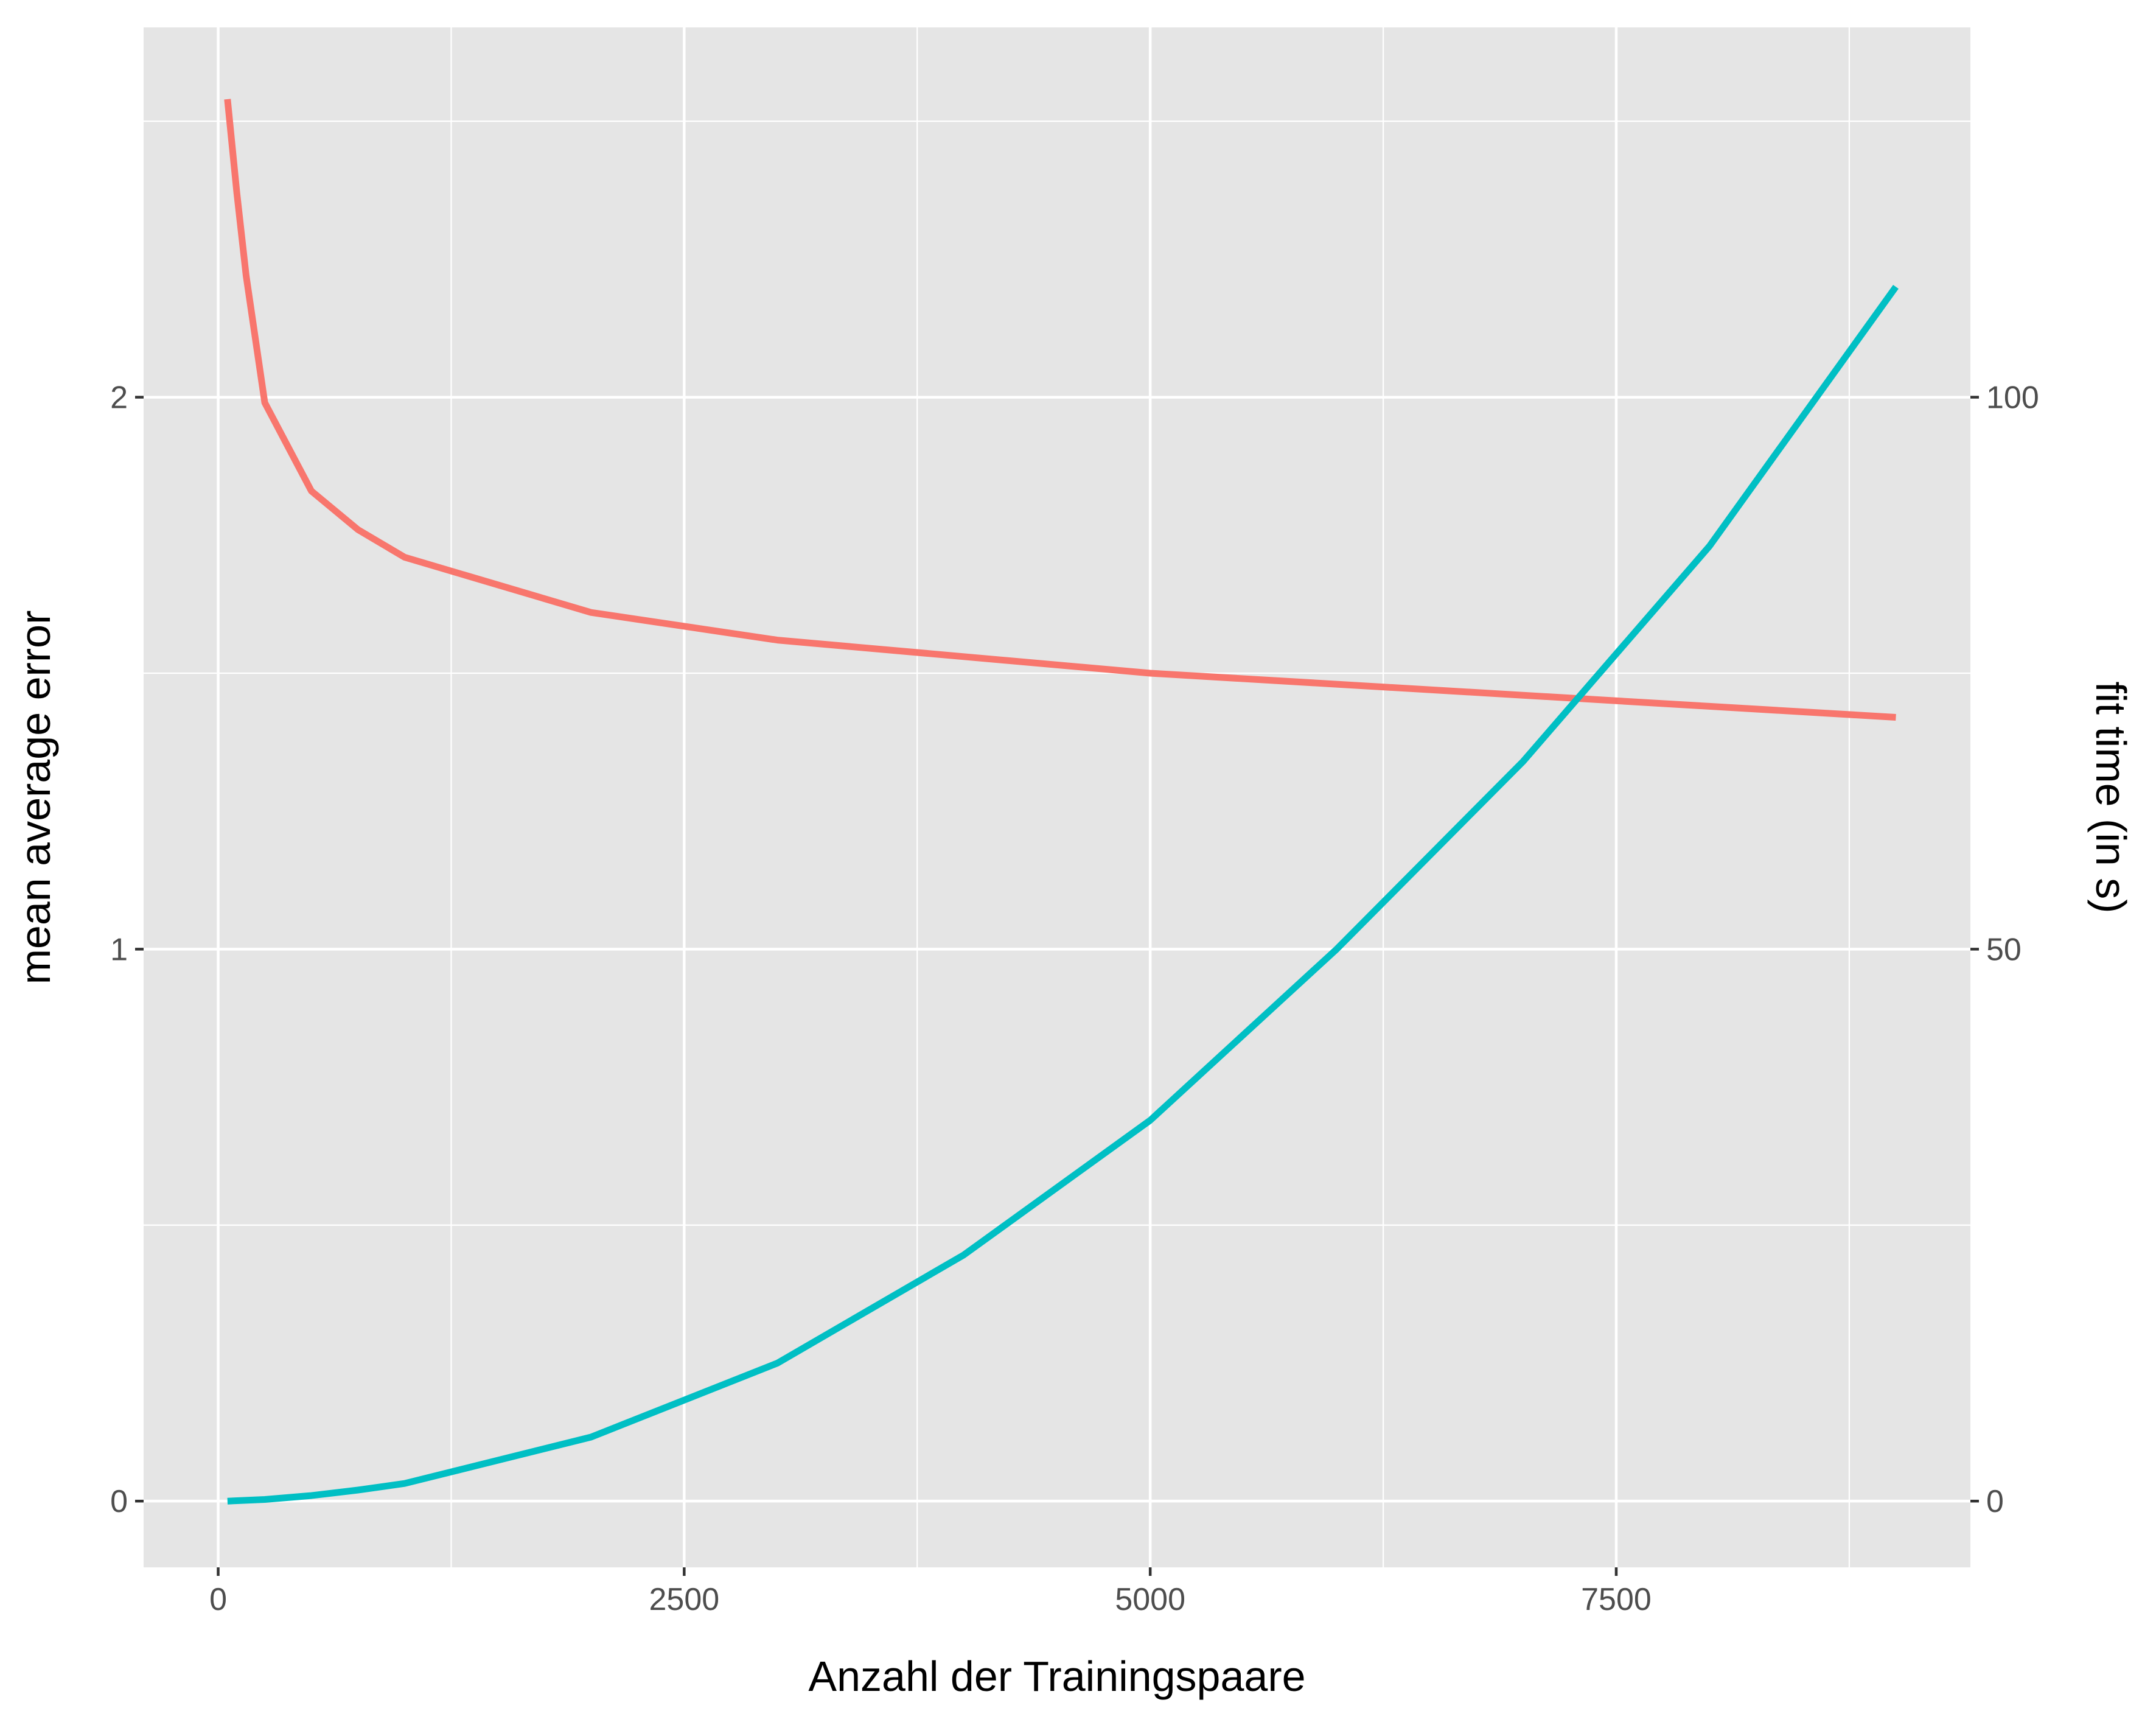  Describe the element at coordinates (218, 1599) in the screenshot. I see `x-tick-label: 0` at that location.